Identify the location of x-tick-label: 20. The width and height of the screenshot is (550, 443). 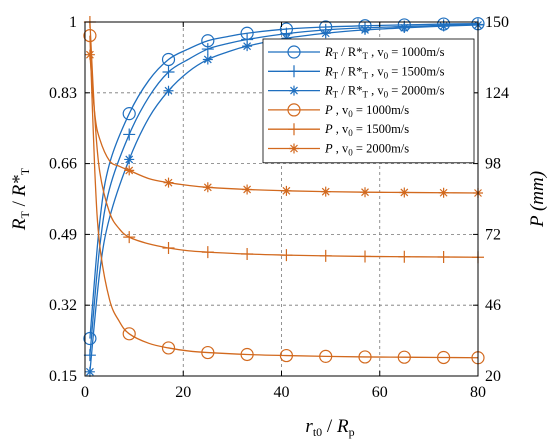
(183, 392).